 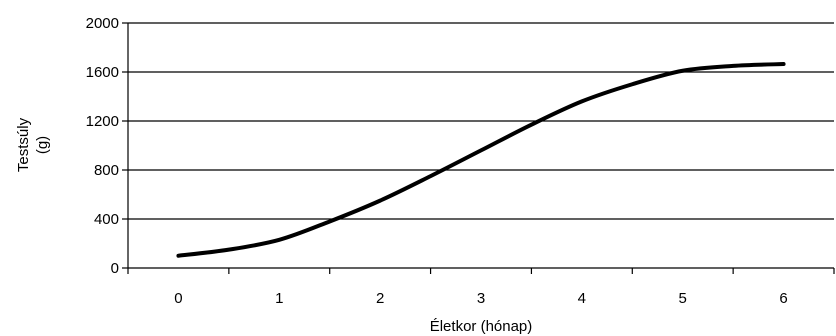 I want to click on x-tick-label-6: 6, so click(x=783, y=298).